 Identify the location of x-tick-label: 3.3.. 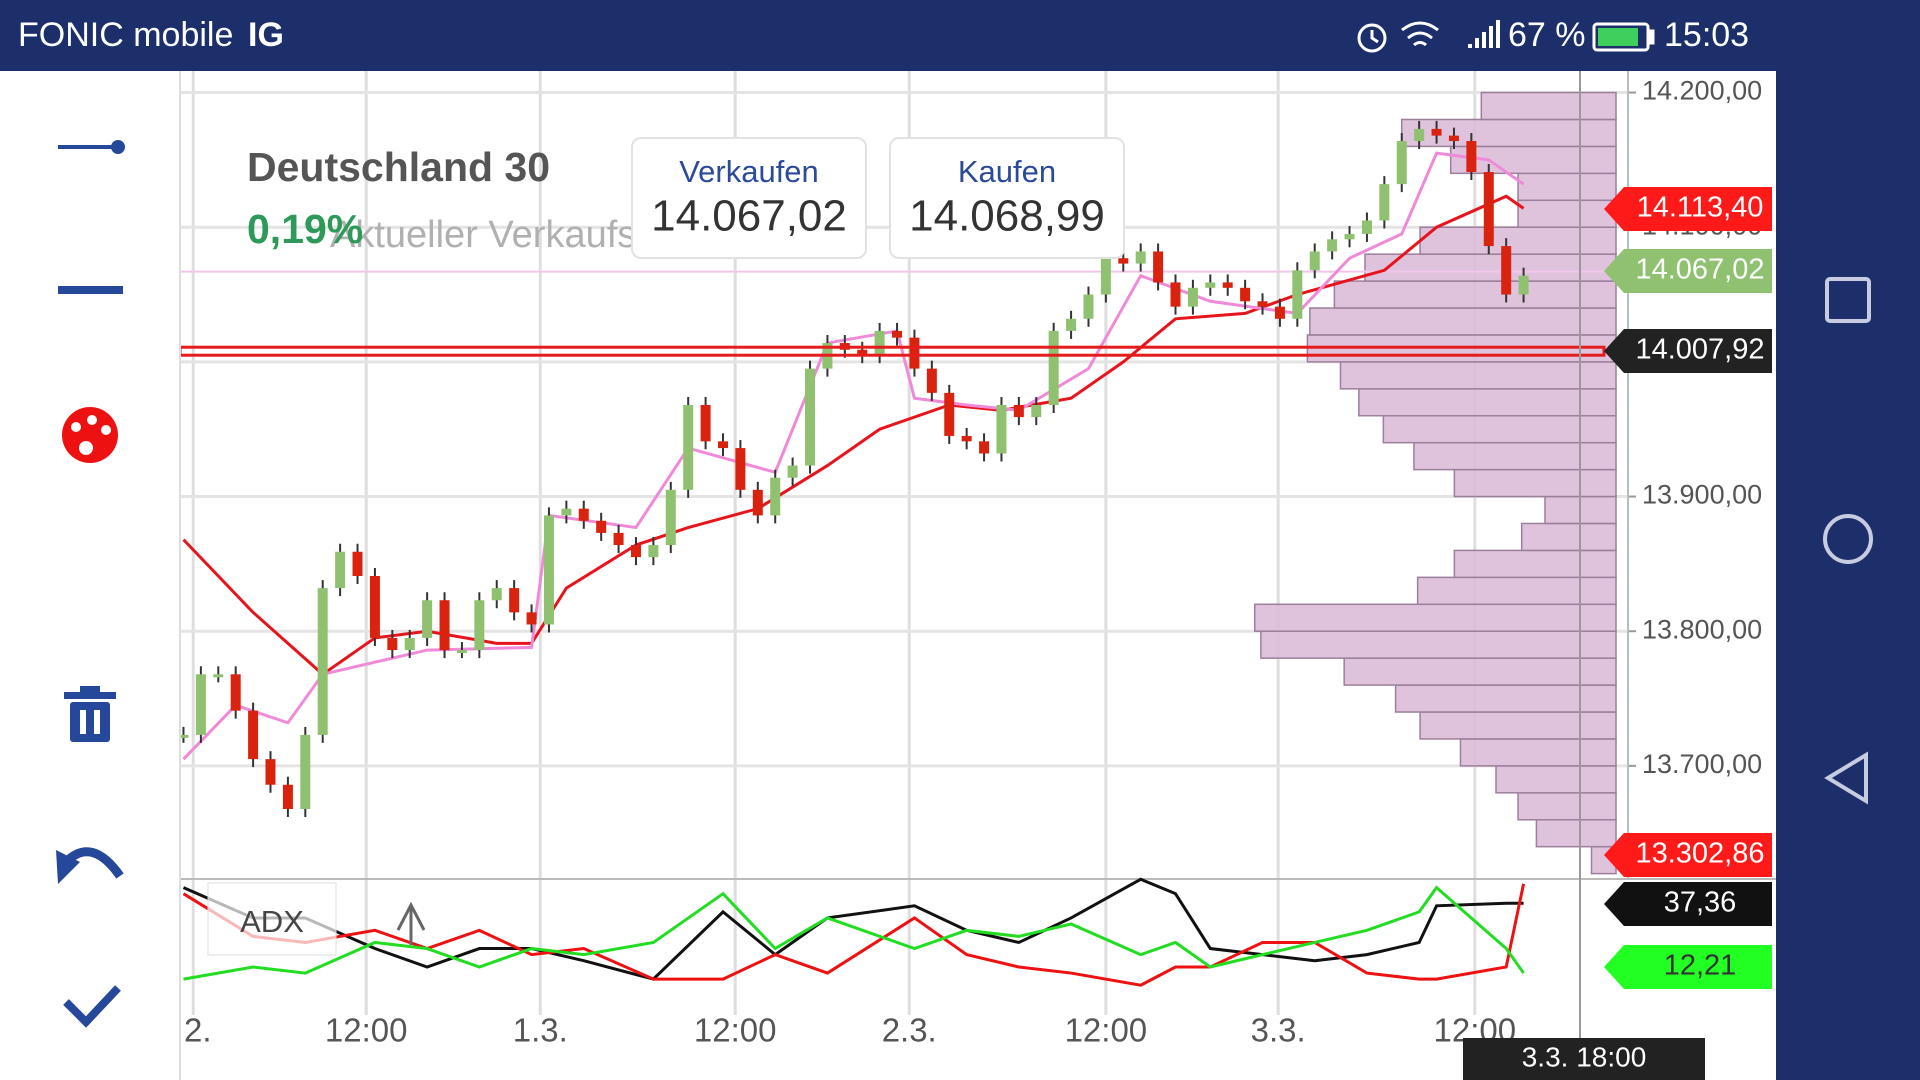
(1278, 1030).